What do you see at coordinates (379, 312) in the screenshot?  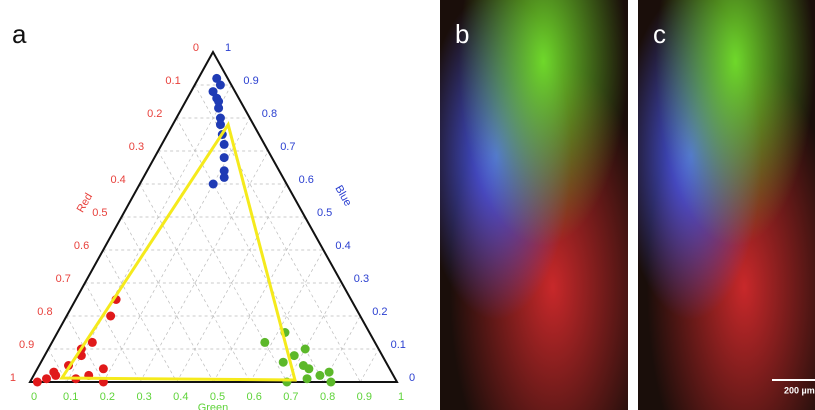 I see `blue-tick-label: 0.2` at bounding box center [379, 312].